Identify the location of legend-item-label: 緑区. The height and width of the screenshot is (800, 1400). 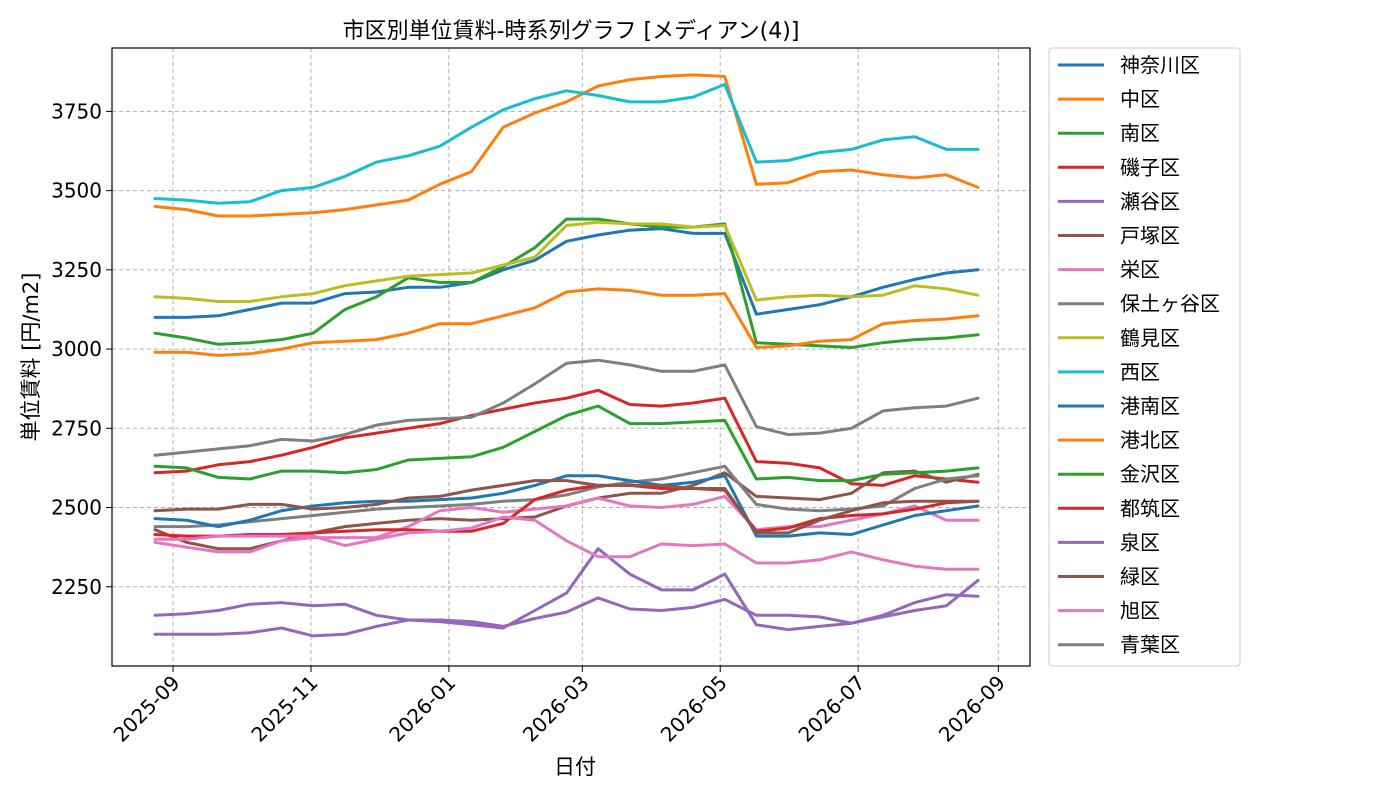
(1140, 577).